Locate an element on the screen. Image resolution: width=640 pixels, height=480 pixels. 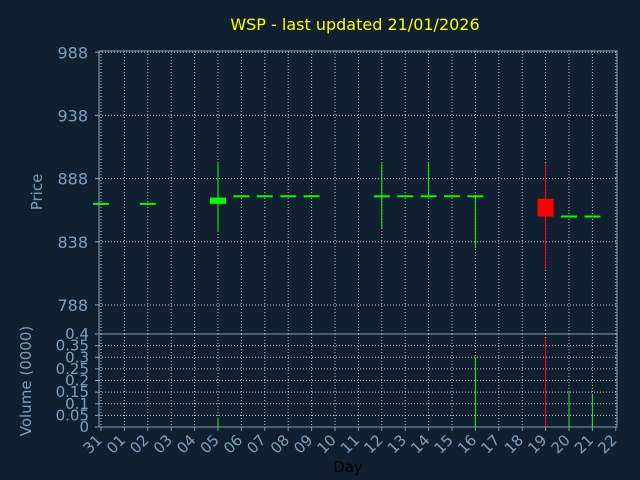
volume-tick-label: 0 is located at coordinates (84, 427).